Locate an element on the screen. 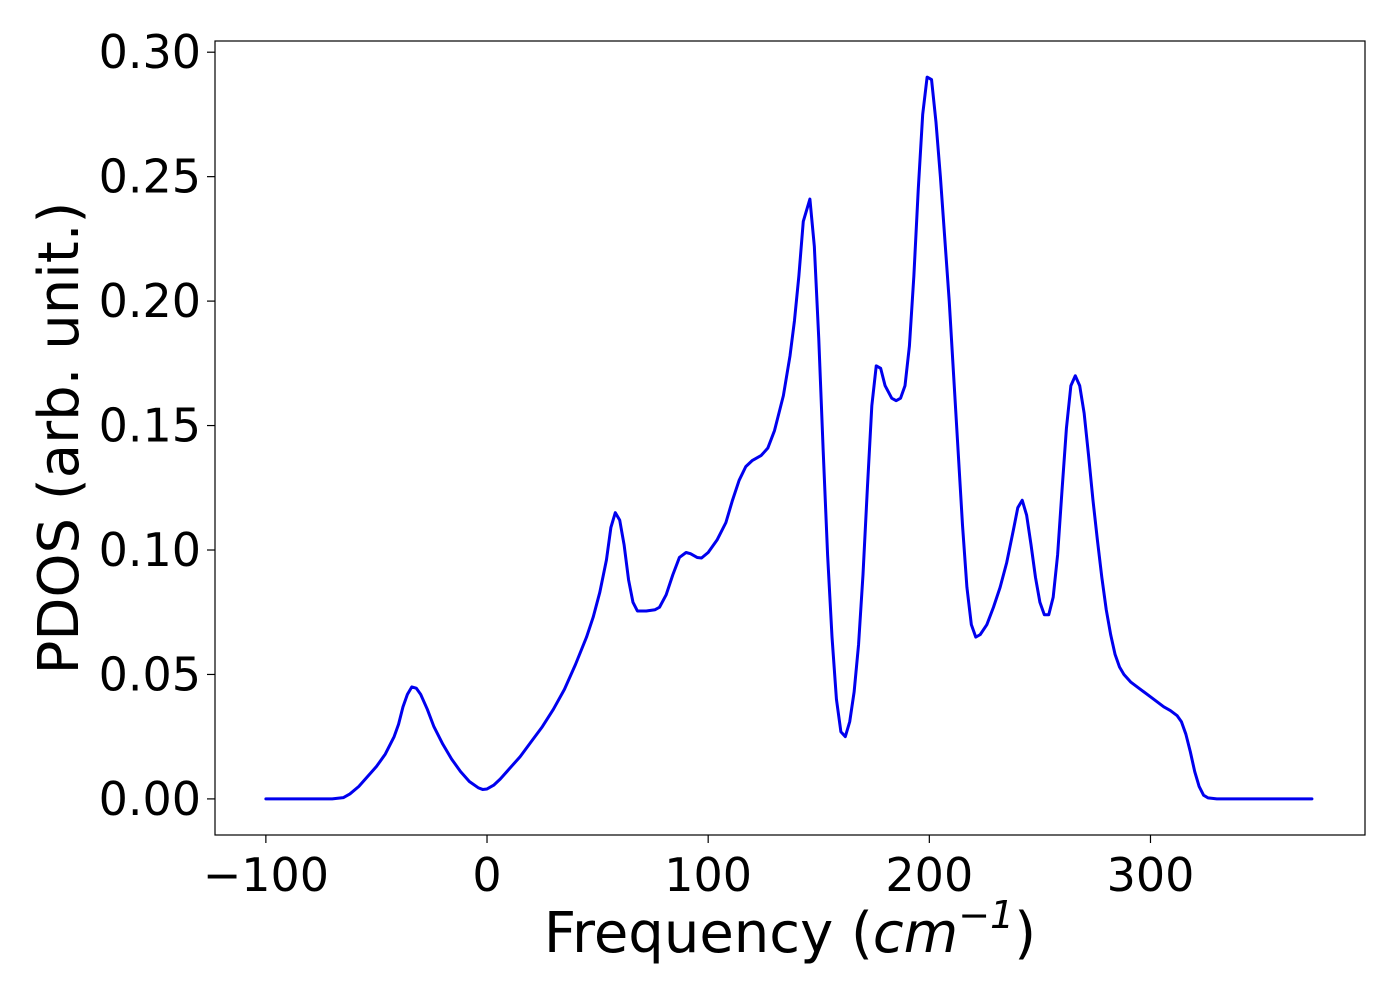  y-axis-label: PDOS (arb. unit.) is located at coordinates (59, 438).